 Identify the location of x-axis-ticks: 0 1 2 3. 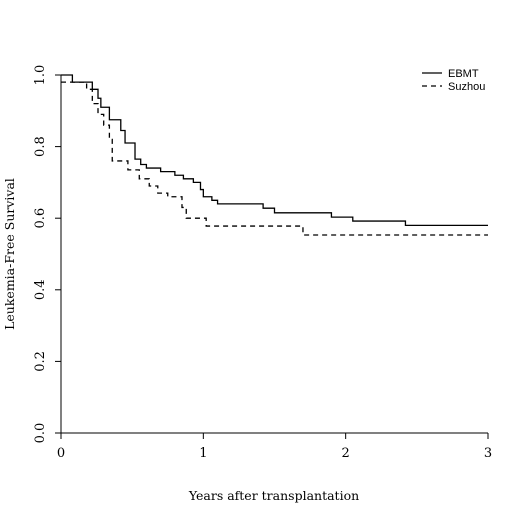
(274, 447).